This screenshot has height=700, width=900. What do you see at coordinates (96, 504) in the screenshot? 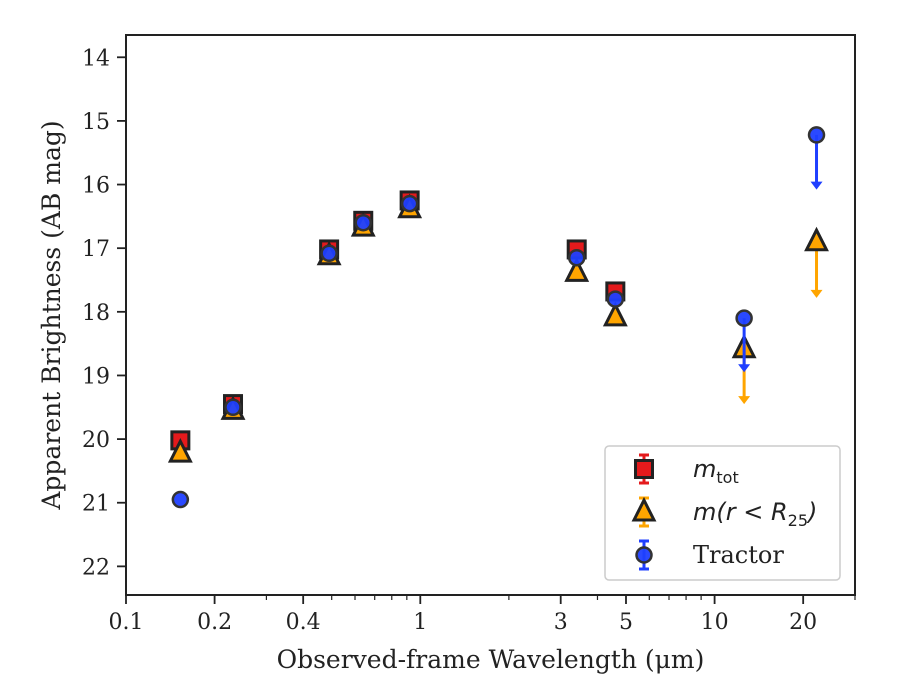
I see `y-tick-label: 21` at bounding box center [96, 504].